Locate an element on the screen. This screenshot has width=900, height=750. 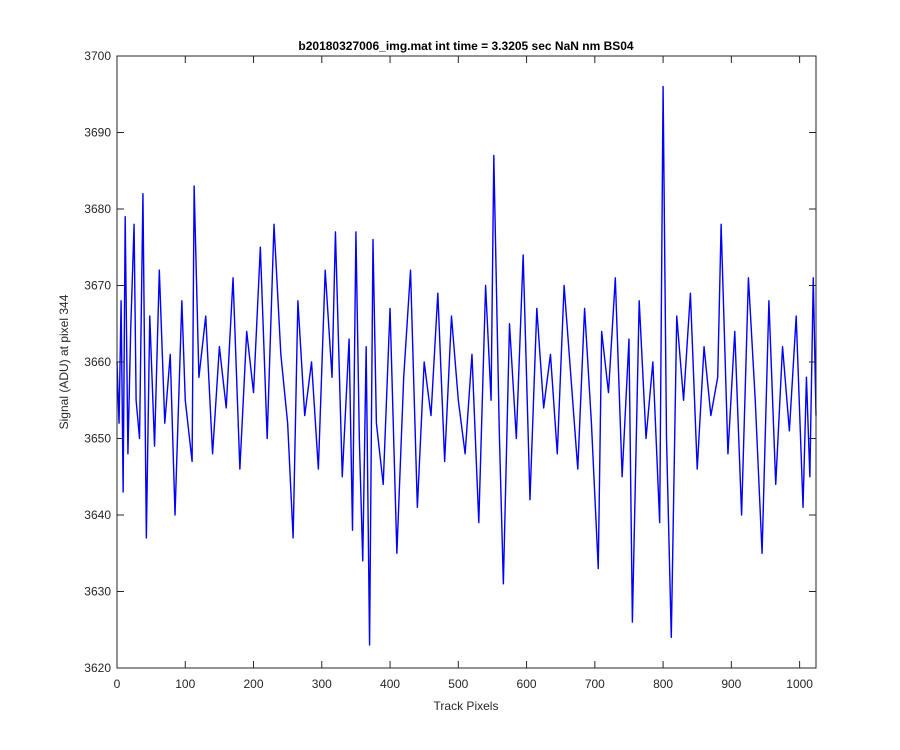
x-tick-label: 800 is located at coordinates (663, 684).